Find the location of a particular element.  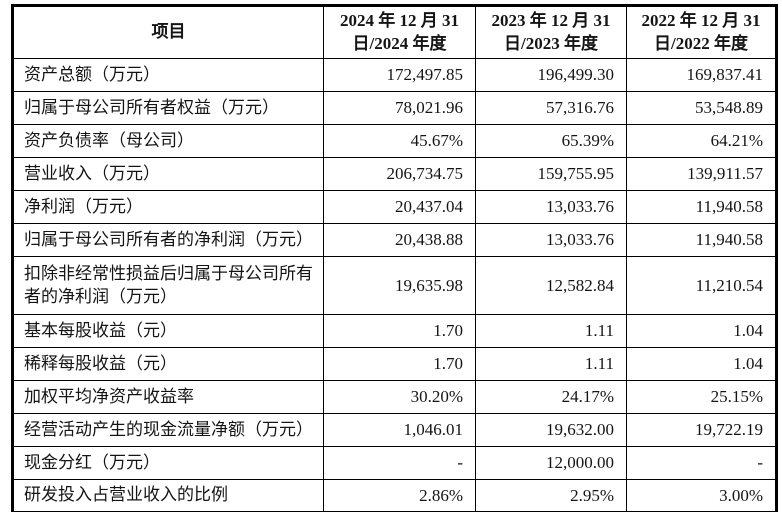

table-row: 现金分红（万元） -12,000.00- is located at coordinates (394, 463).